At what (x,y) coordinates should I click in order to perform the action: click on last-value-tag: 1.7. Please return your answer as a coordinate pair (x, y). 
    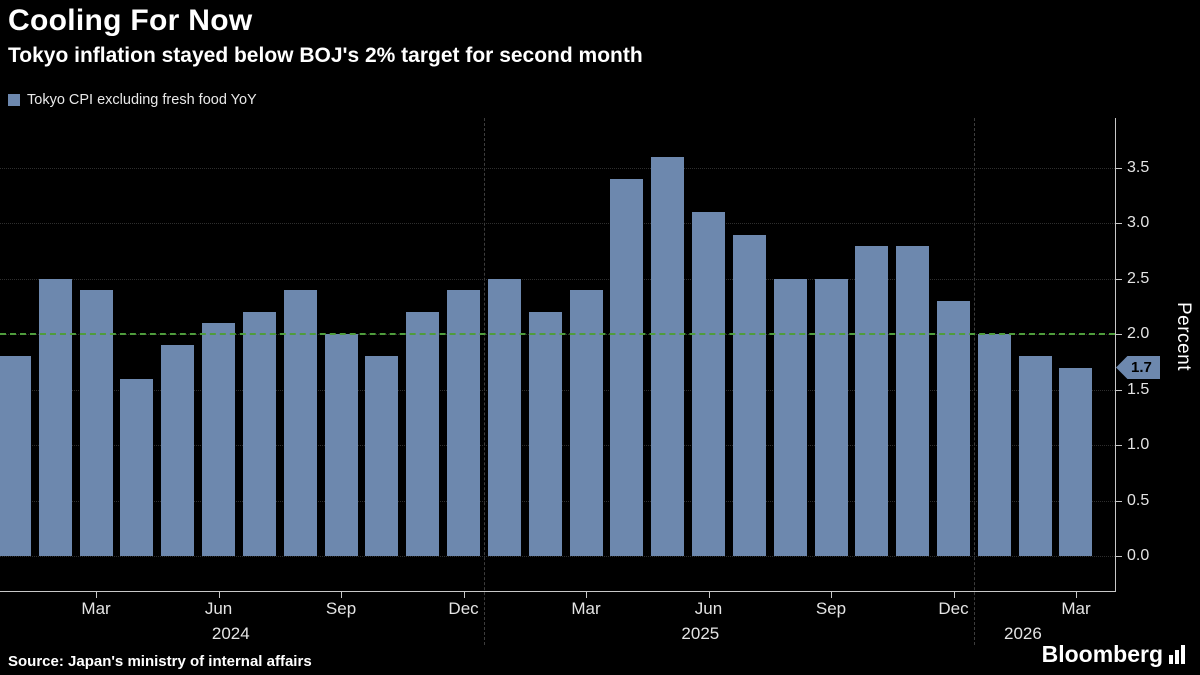
    Looking at the image, I should click on (1138, 368).